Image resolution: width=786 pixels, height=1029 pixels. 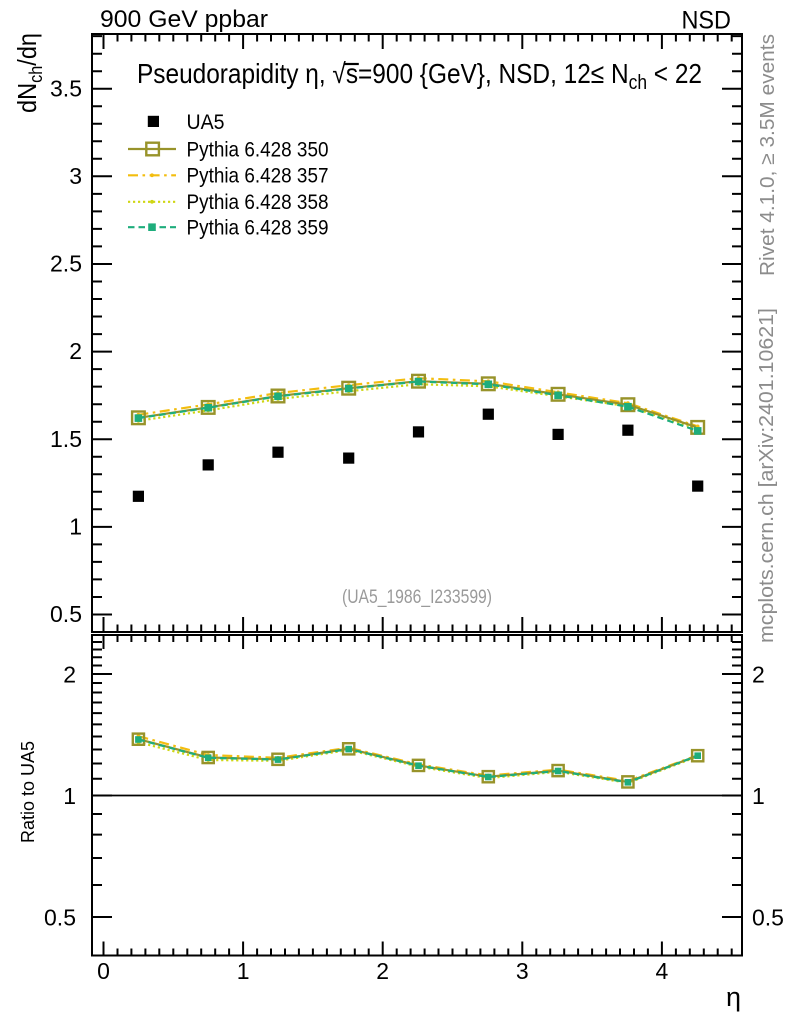 I want to click on svg-text: Pythia 6.428 359, so click(x=258, y=228).